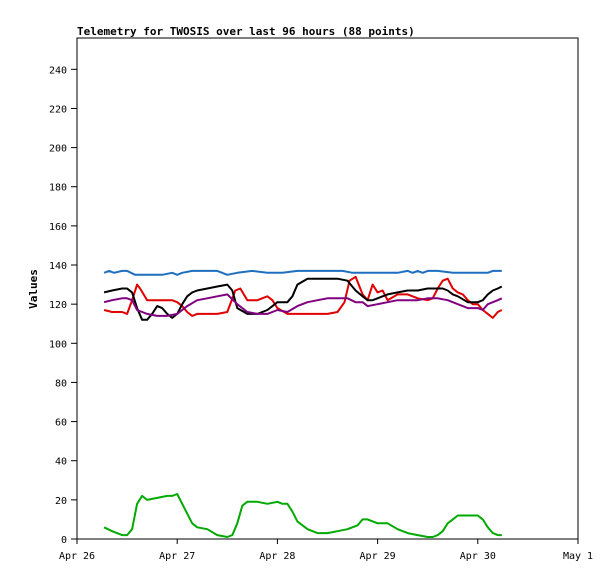  Describe the element at coordinates (378, 556) in the screenshot. I see `x-tick-label: Apr 29` at that location.